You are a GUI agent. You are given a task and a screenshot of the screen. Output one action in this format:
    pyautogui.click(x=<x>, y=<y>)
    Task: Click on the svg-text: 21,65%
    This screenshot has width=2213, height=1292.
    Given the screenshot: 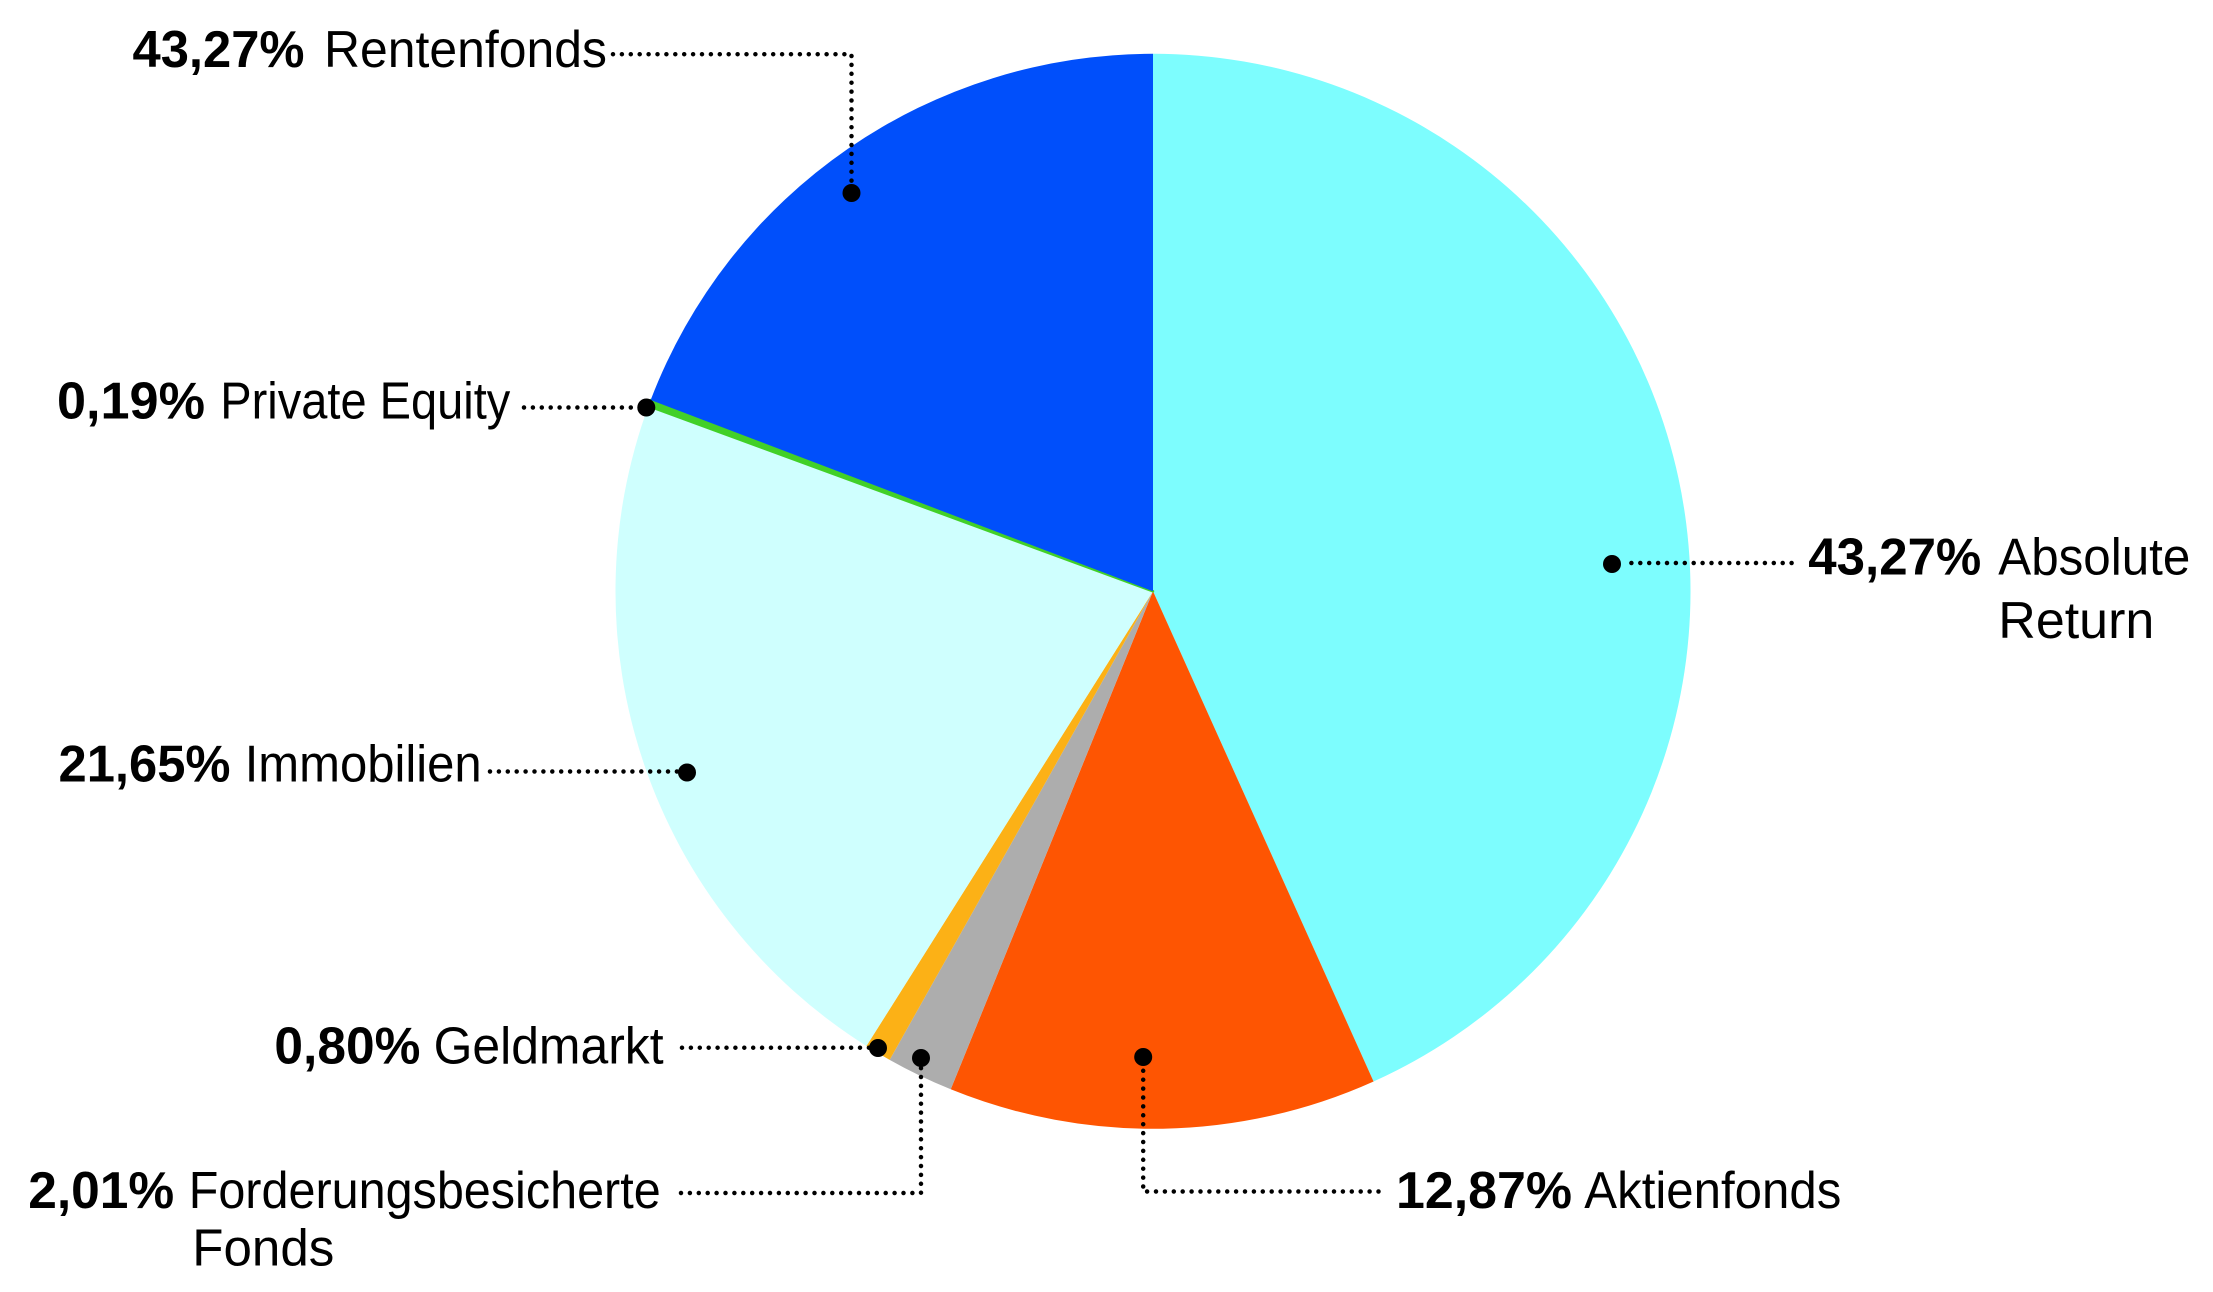 What is the action you would take?
    pyautogui.click(x=145, y=765)
    